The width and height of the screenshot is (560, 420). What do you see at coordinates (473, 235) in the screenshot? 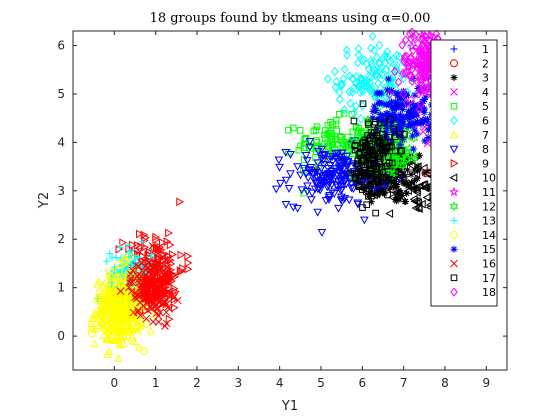
I see `legend-item: 14` at bounding box center [473, 235].